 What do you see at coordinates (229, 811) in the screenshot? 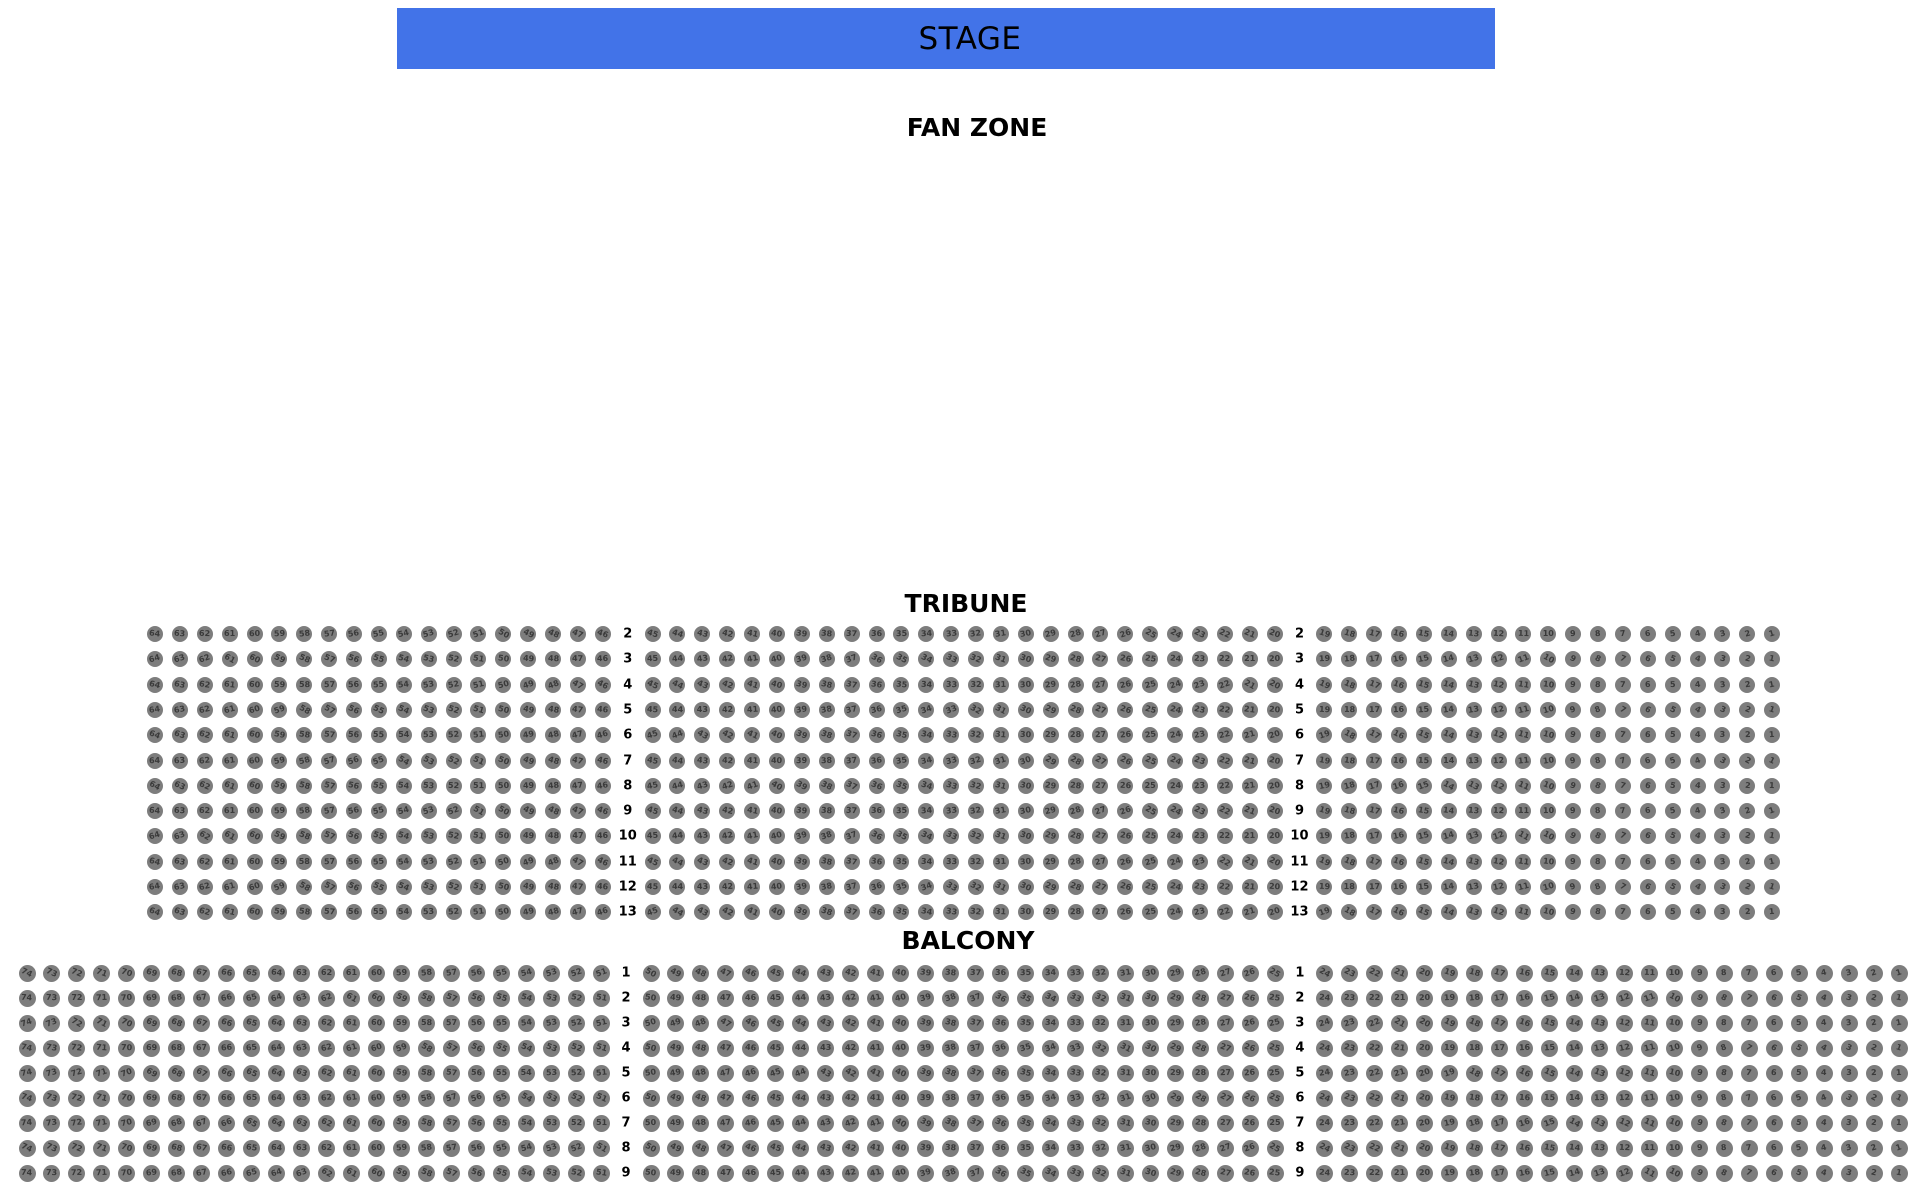
I see `seat: 61` at bounding box center [229, 811].